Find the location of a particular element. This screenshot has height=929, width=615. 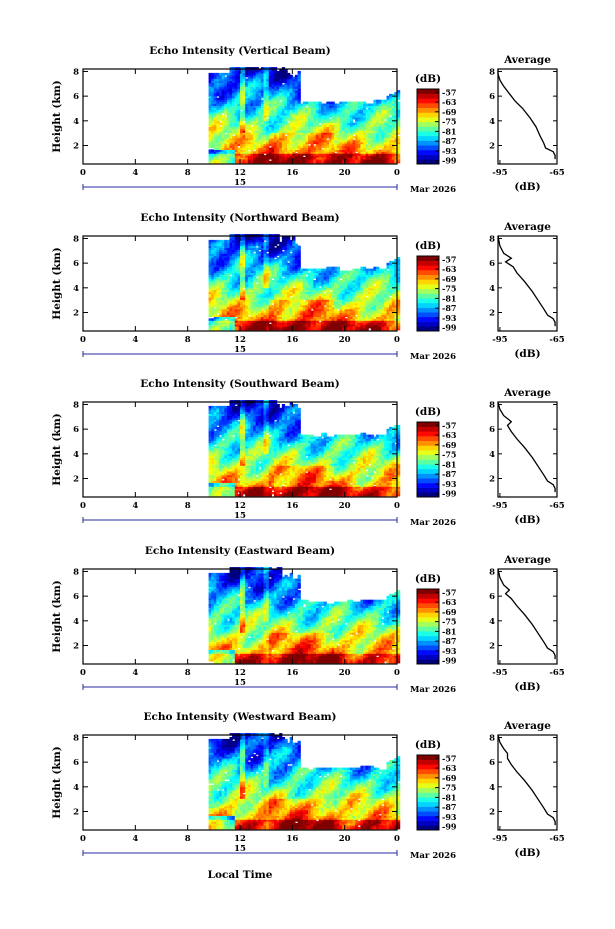

average-y-tick-label: 6 is located at coordinates (492, 97).